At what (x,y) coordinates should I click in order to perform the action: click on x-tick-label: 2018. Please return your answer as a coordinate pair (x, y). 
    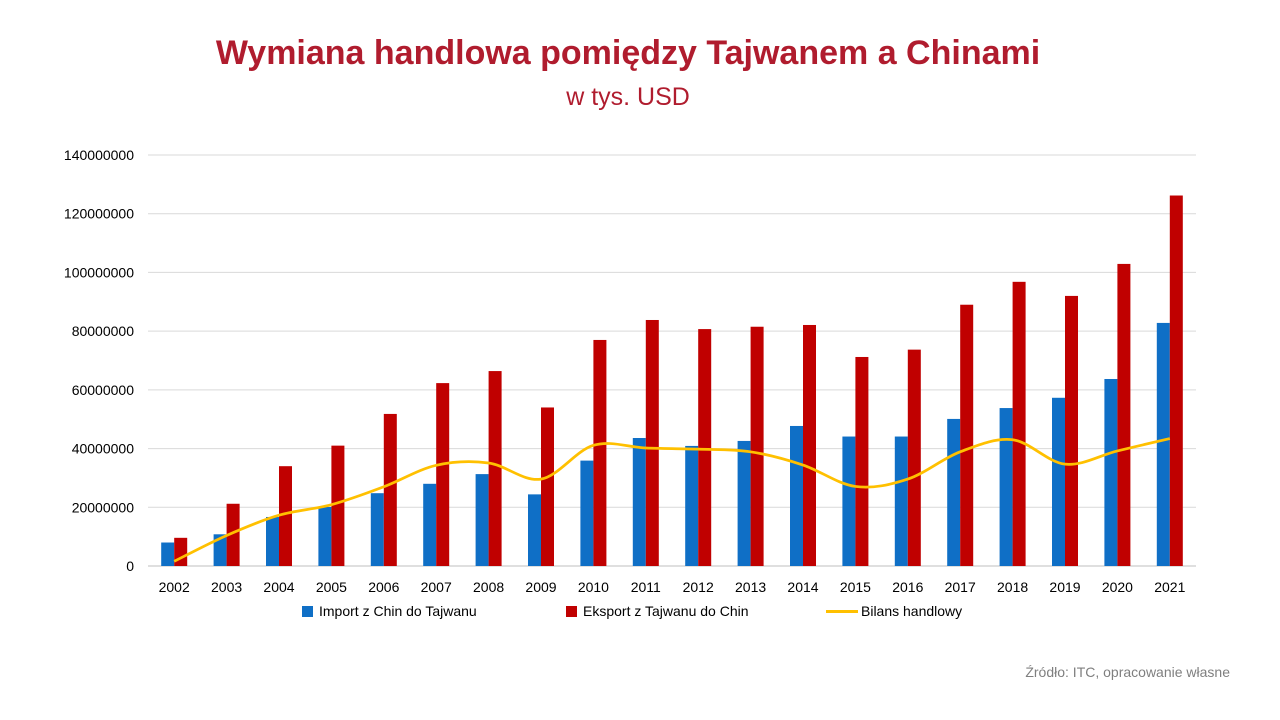
    Looking at the image, I should click on (1012, 587).